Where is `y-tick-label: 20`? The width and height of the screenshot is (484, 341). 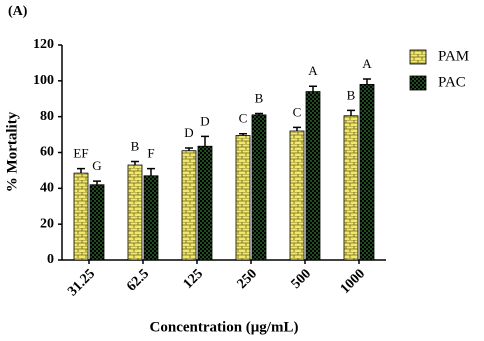
y-tick-label: 20 is located at coordinates (47, 223).